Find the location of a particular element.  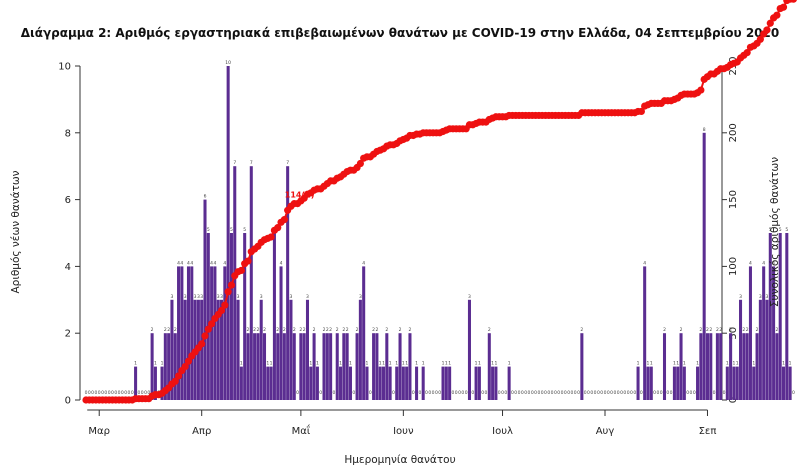

x-axis: Μαρ Απρ Μαΐ Ιουν Ιουλ Αυγ Σεπ is located at coordinates (401, 423).